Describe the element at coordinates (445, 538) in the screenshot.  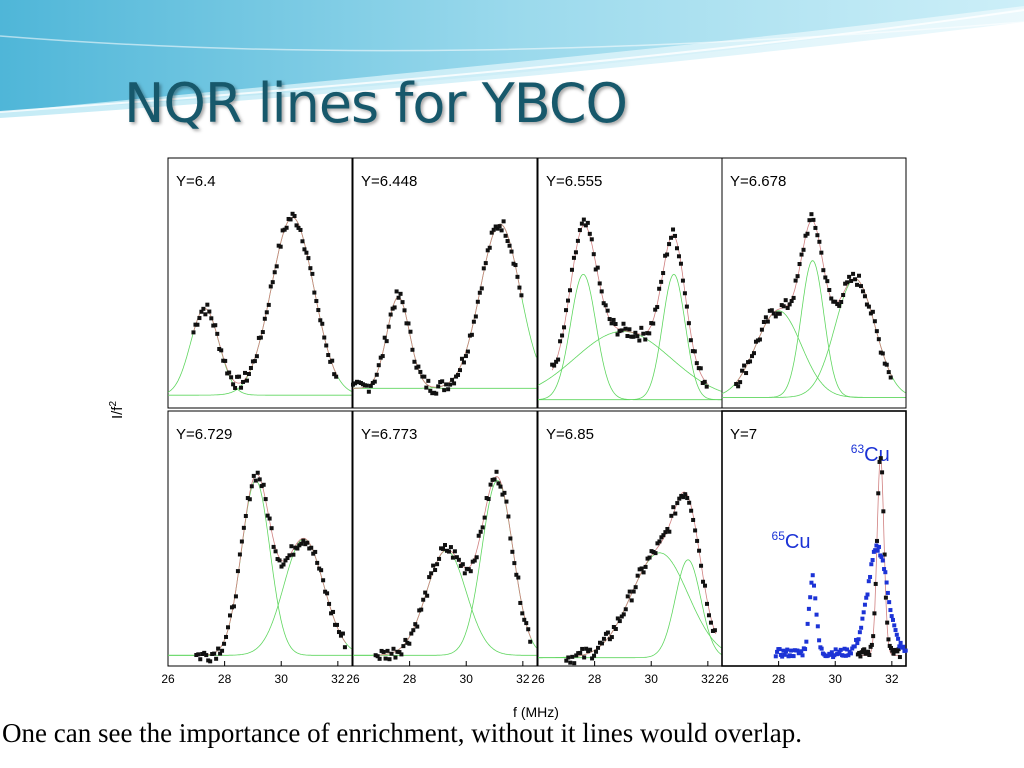
I see `panel-frame` at that location.